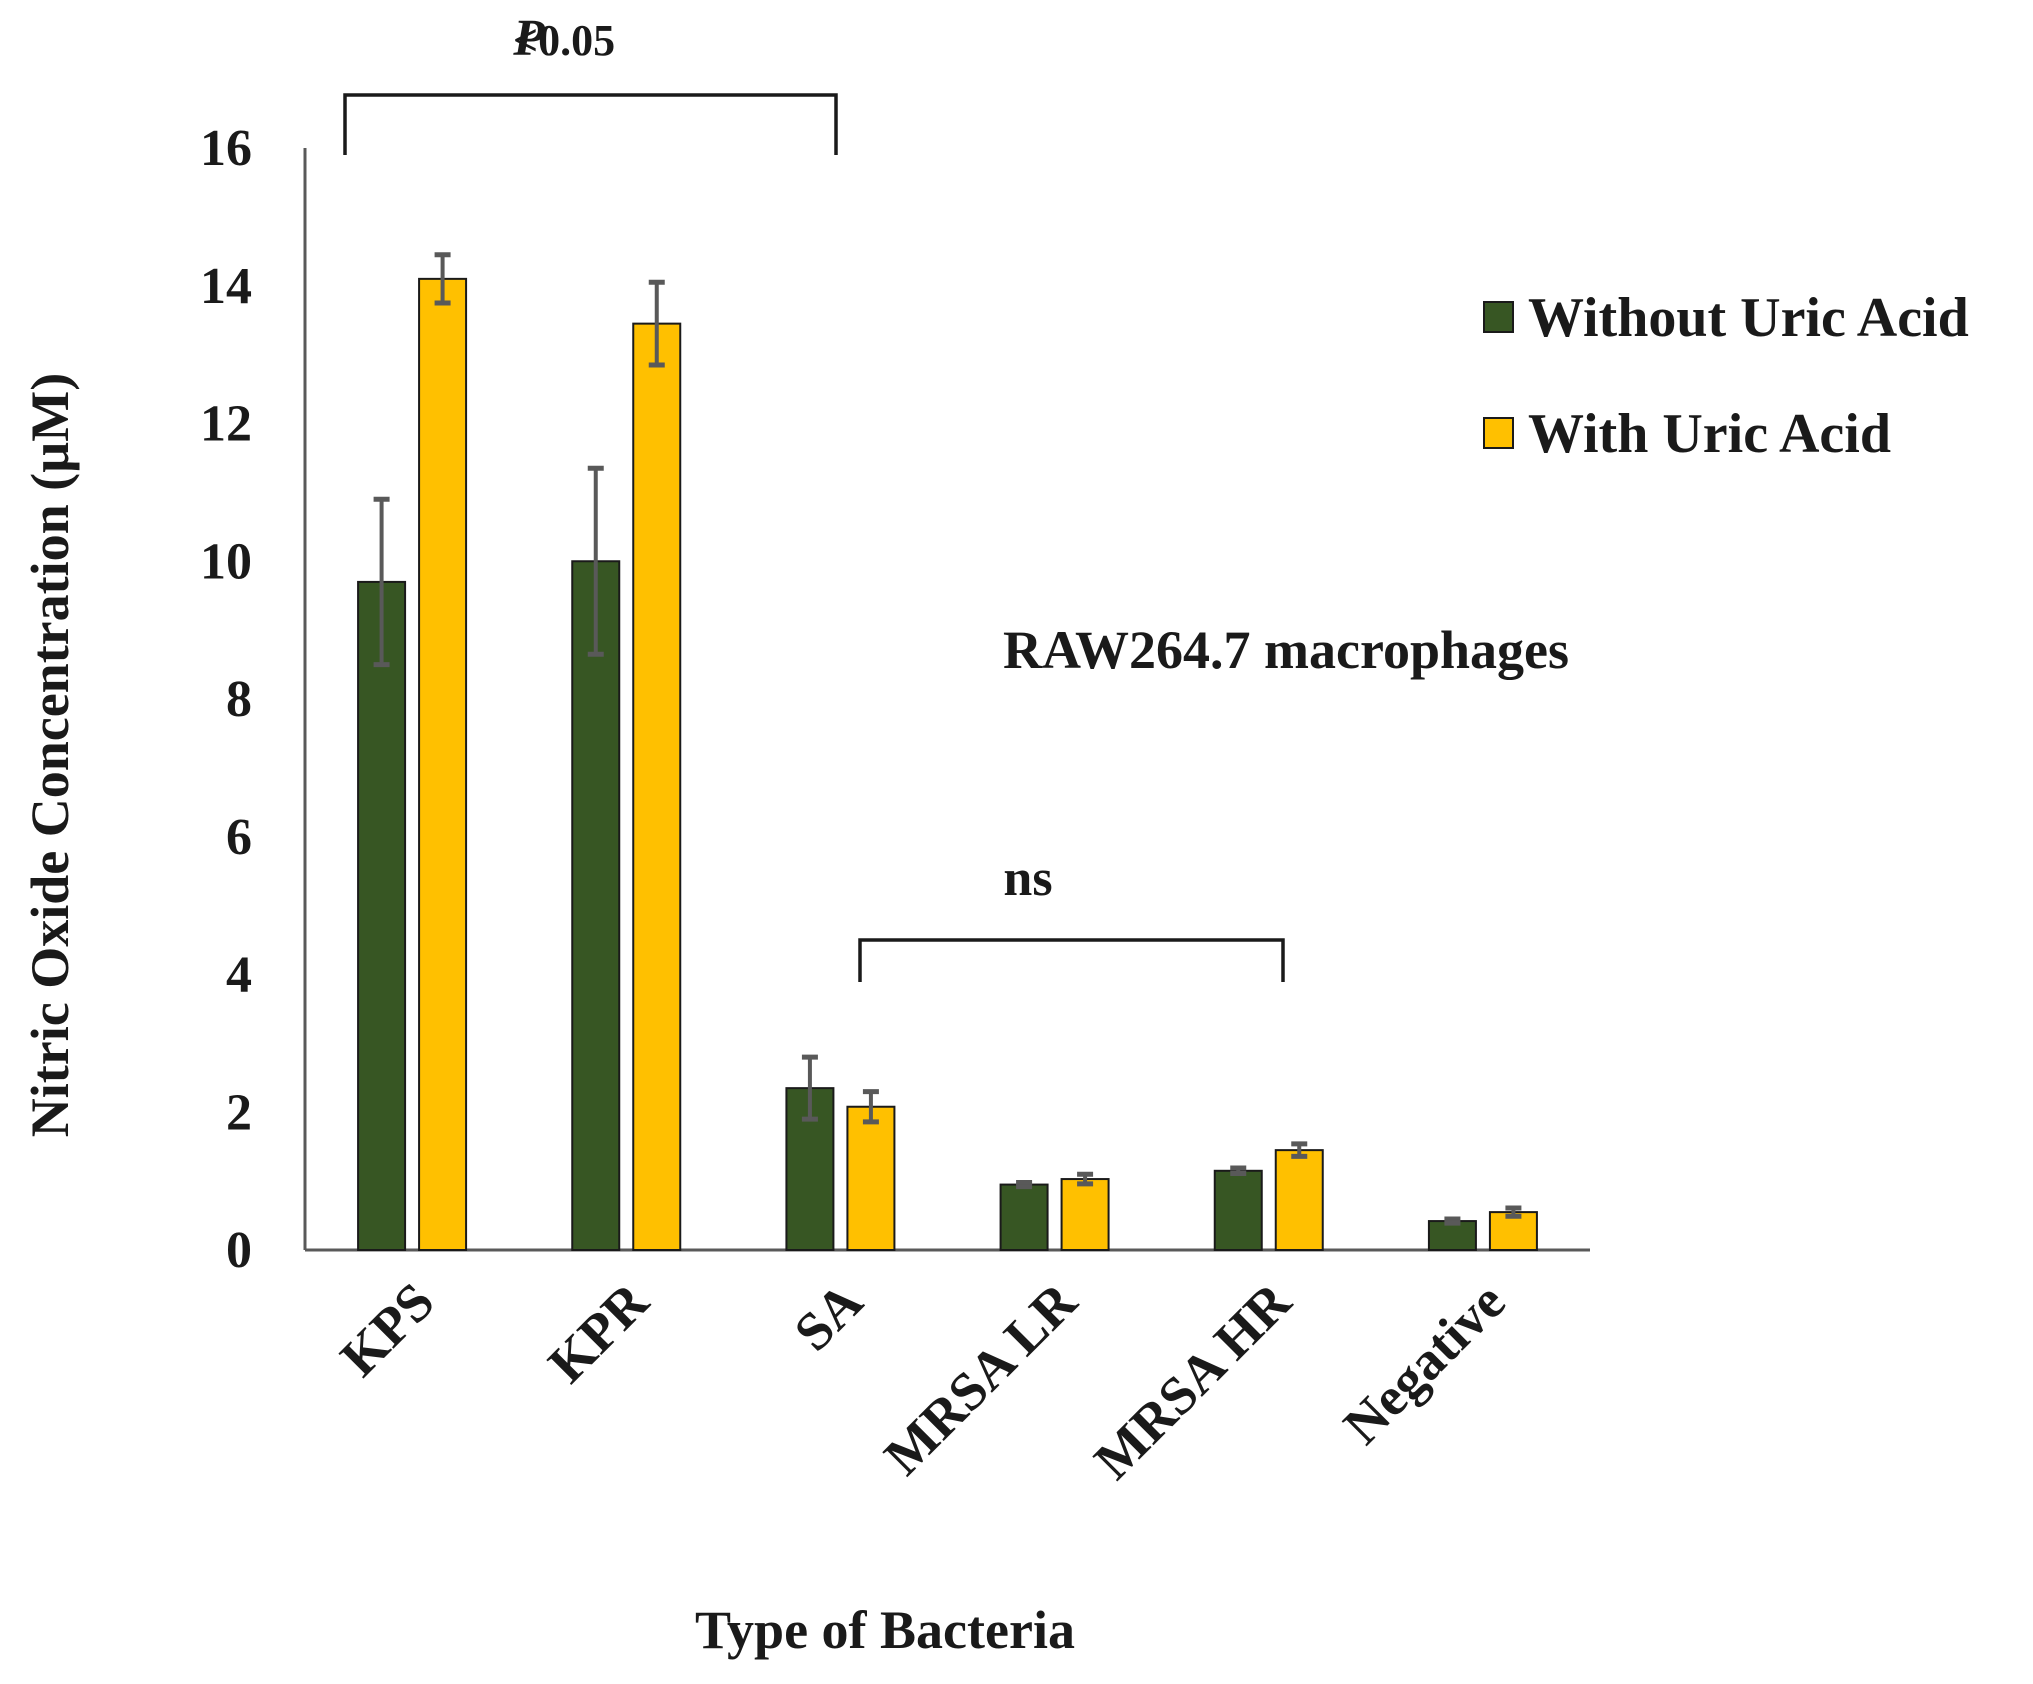 The image size is (2033, 1684). I want to click on legend-label-without-uric-acid: Without Uric Acid, so click(1748, 318).